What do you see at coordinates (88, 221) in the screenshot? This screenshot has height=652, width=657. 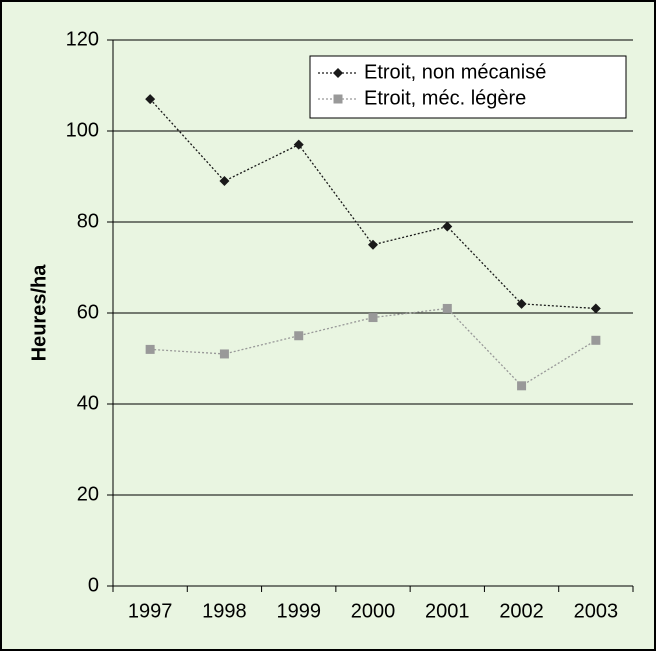 I see `y-tick-label: 80` at bounding box center [88, 221].